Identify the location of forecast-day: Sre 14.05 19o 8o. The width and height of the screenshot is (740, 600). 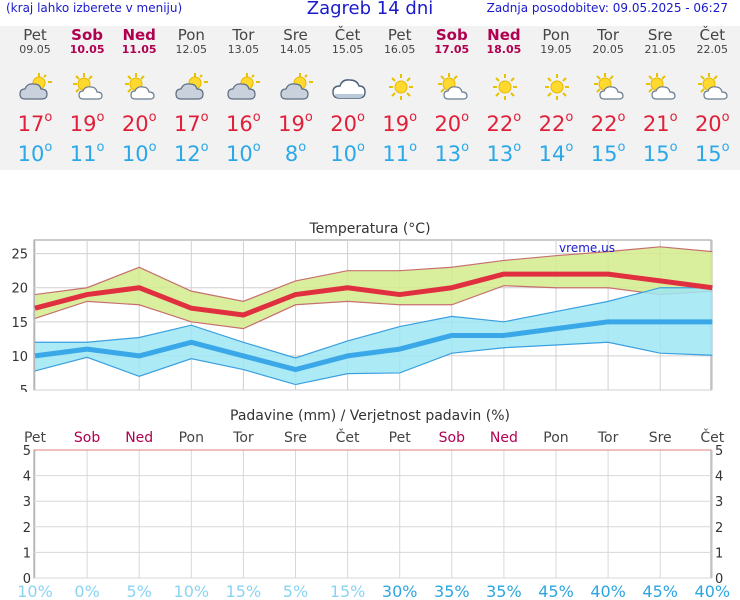
(296, 96).